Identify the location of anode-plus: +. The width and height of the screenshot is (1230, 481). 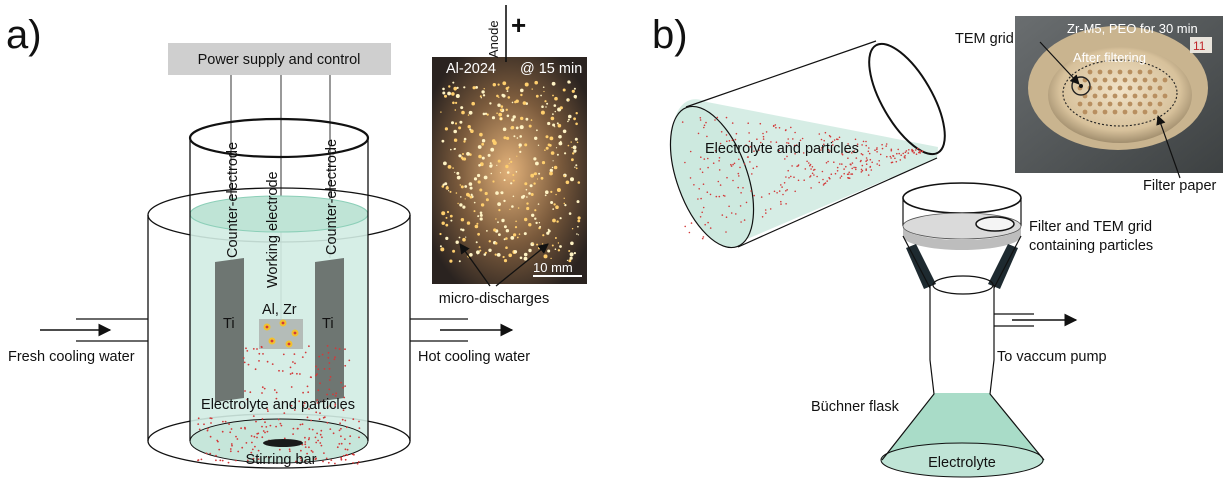
(518, 25).